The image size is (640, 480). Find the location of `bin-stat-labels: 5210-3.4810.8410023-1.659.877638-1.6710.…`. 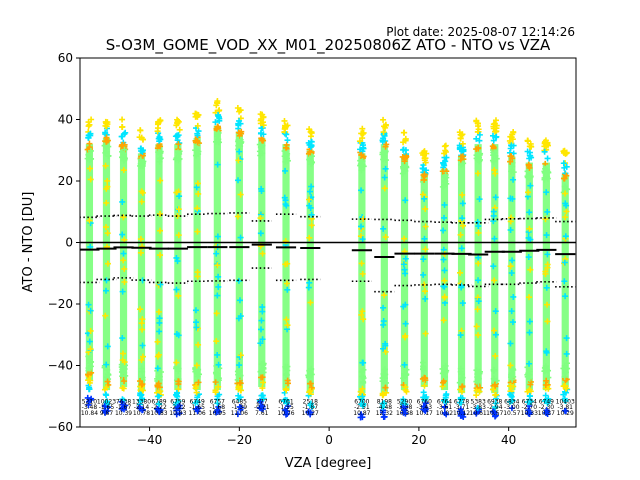

bin-stat-labels: 5210-3.4810.8410023-1.659.877638-1.6710.… is located at coordinates (328, 407).